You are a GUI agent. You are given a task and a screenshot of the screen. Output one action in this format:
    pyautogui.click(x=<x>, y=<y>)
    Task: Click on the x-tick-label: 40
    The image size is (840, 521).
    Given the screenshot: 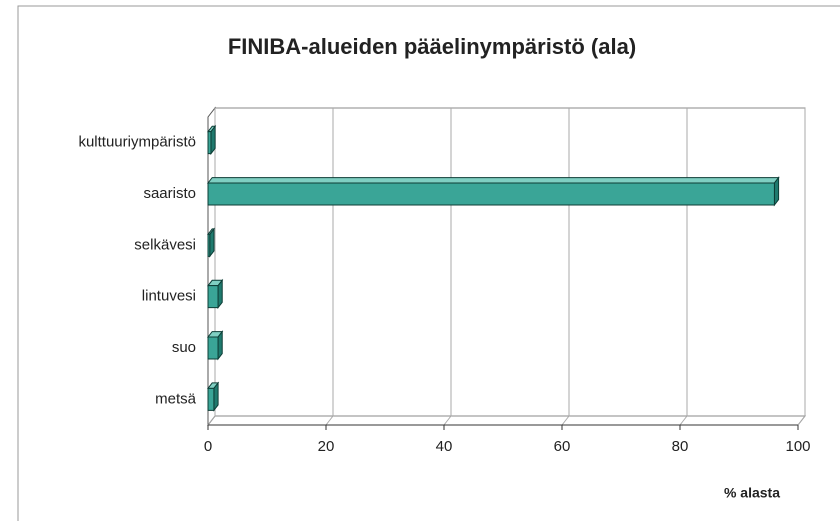 What is the action you would take?
    pyautogui.click(x=444, y=446)
    